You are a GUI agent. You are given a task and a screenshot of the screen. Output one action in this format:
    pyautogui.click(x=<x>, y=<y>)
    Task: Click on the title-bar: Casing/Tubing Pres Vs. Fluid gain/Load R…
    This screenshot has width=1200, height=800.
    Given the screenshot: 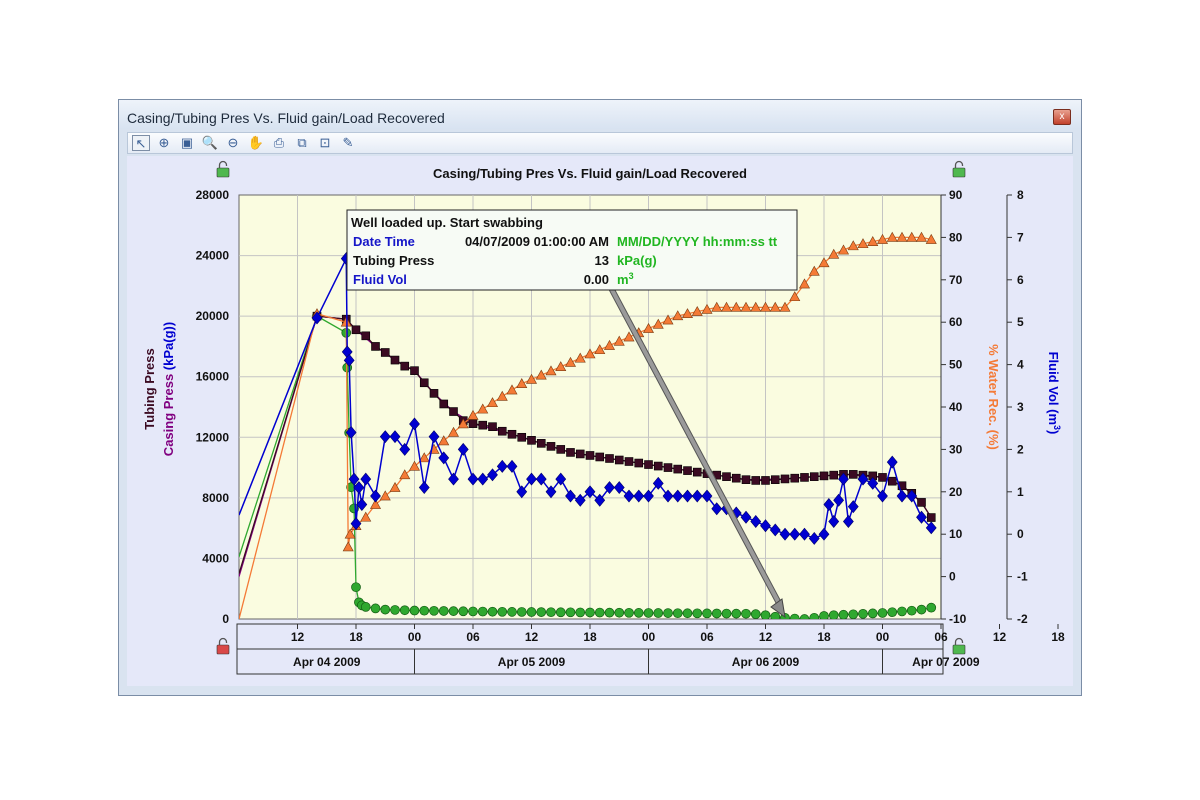 What is the action you would take?
    pyautogui.click(x=600, y=114)
    